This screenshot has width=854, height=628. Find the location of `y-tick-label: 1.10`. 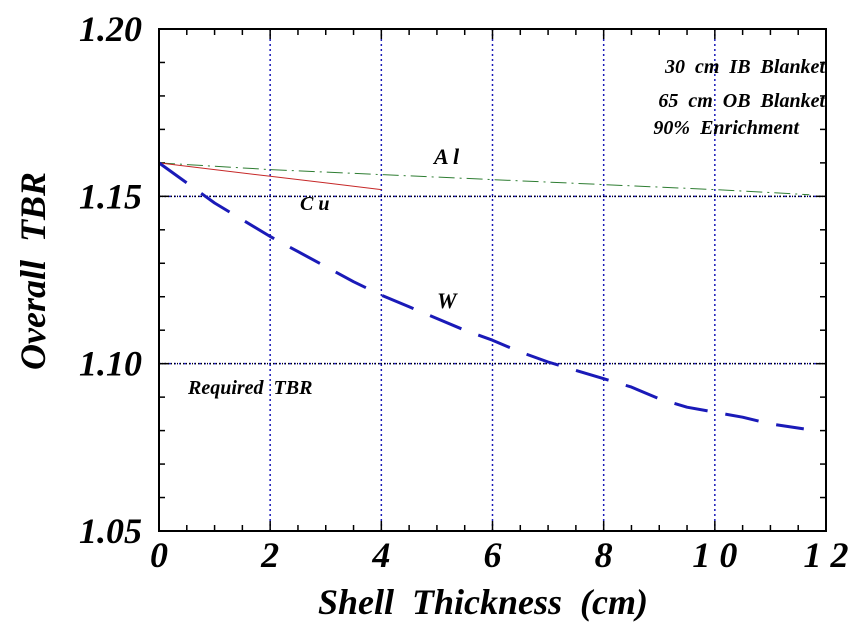

y-tick-label: 1.10 is located at coordinates (110, 364).